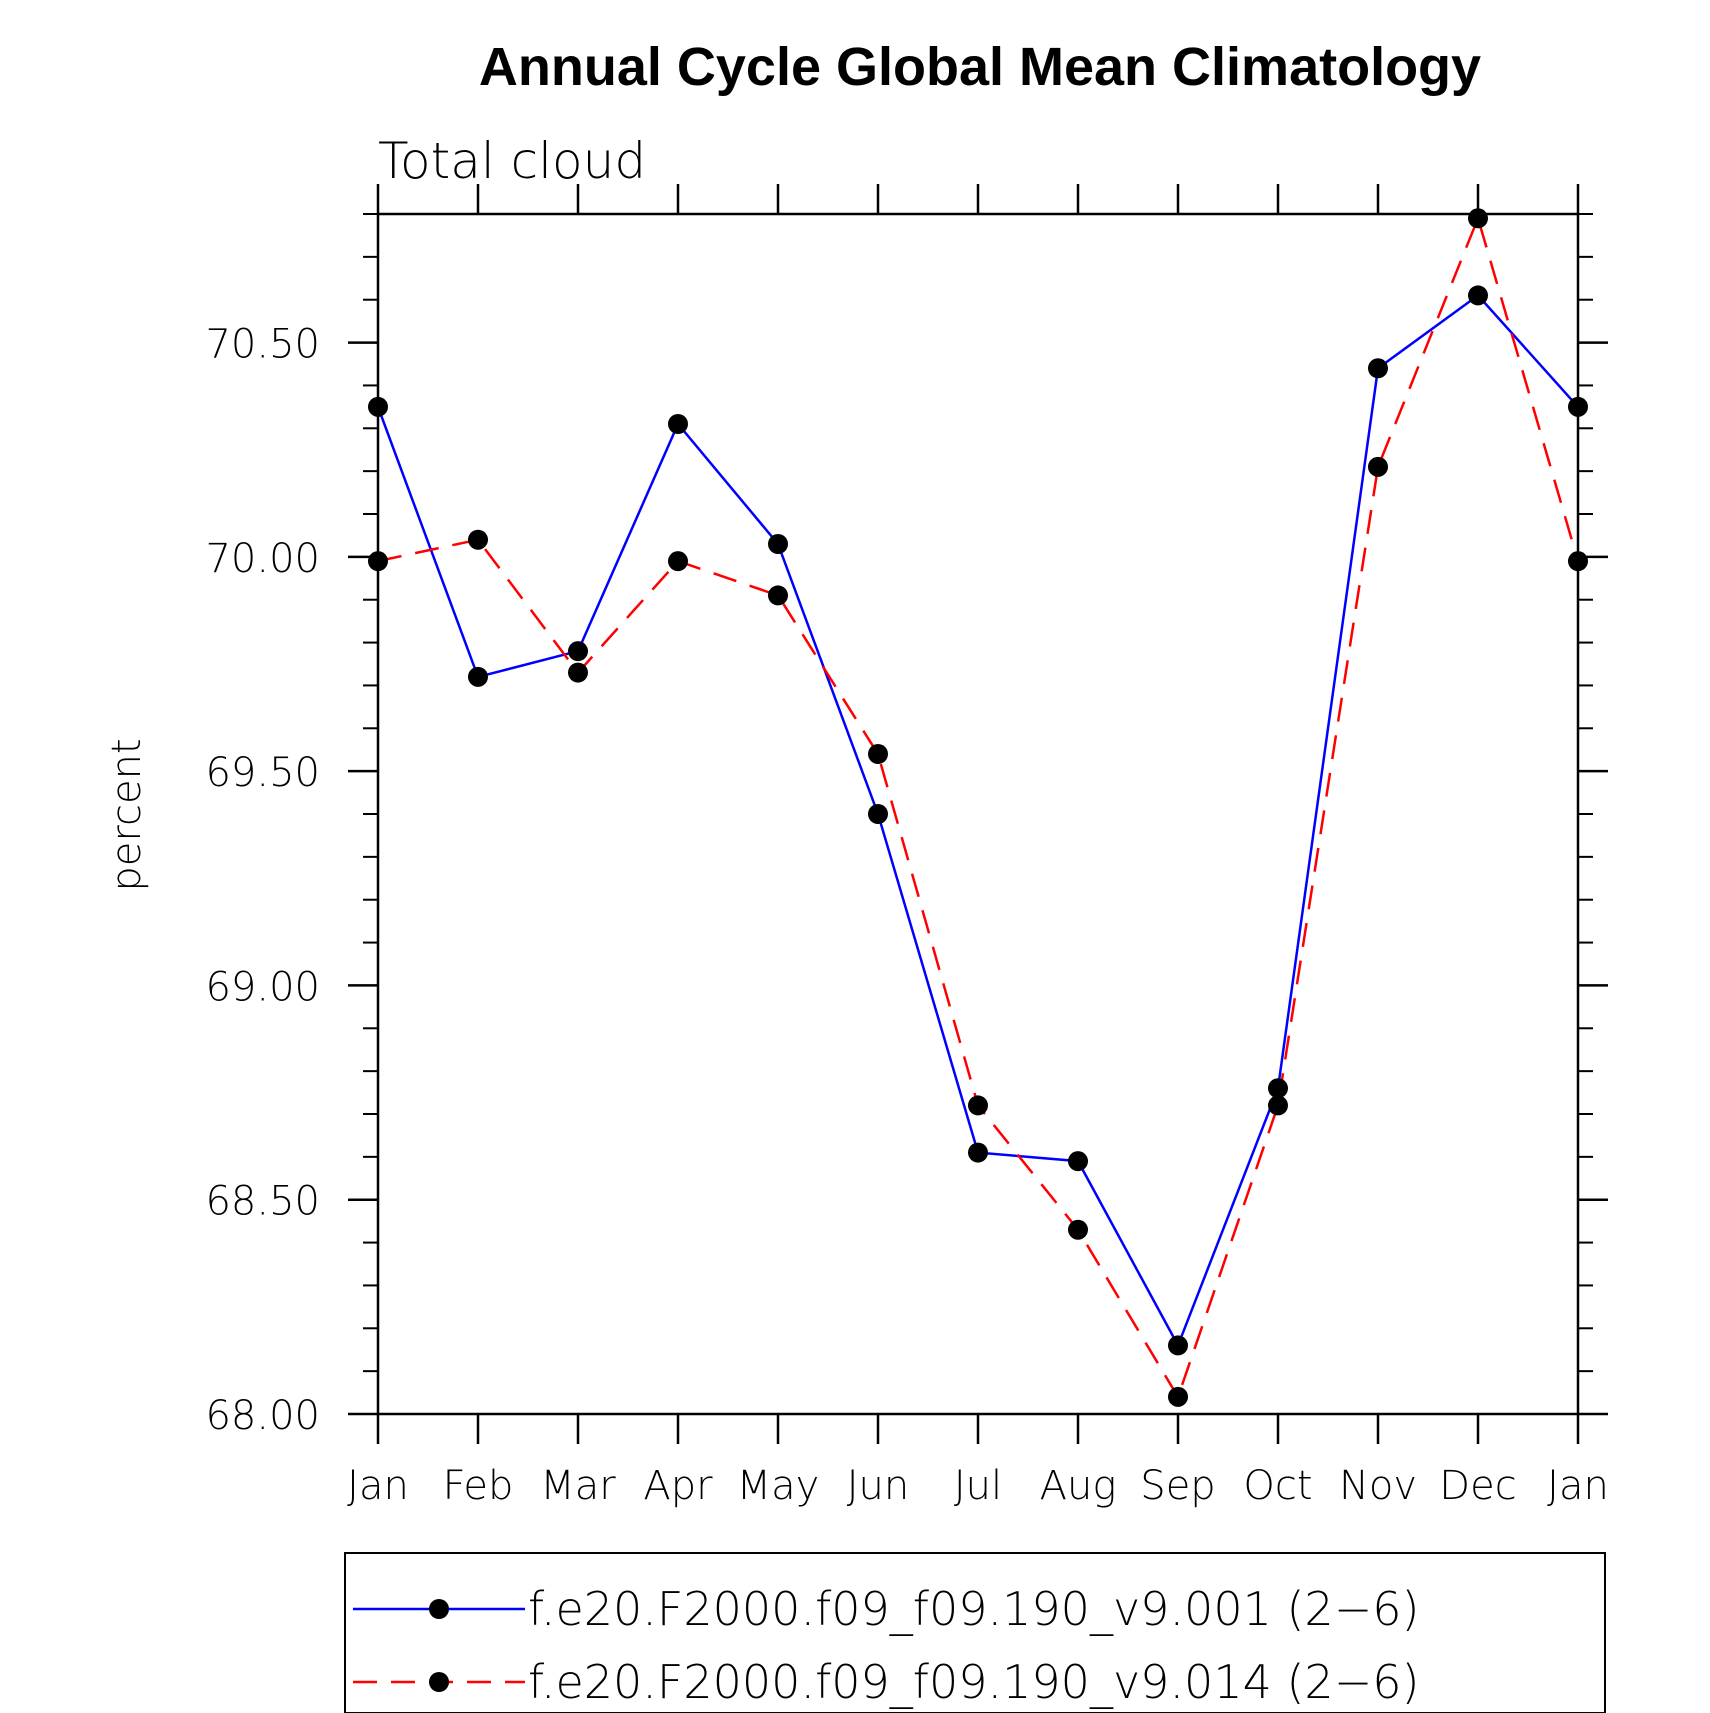  I want to click on x-tick-label: Jun, so click(878, 1486).